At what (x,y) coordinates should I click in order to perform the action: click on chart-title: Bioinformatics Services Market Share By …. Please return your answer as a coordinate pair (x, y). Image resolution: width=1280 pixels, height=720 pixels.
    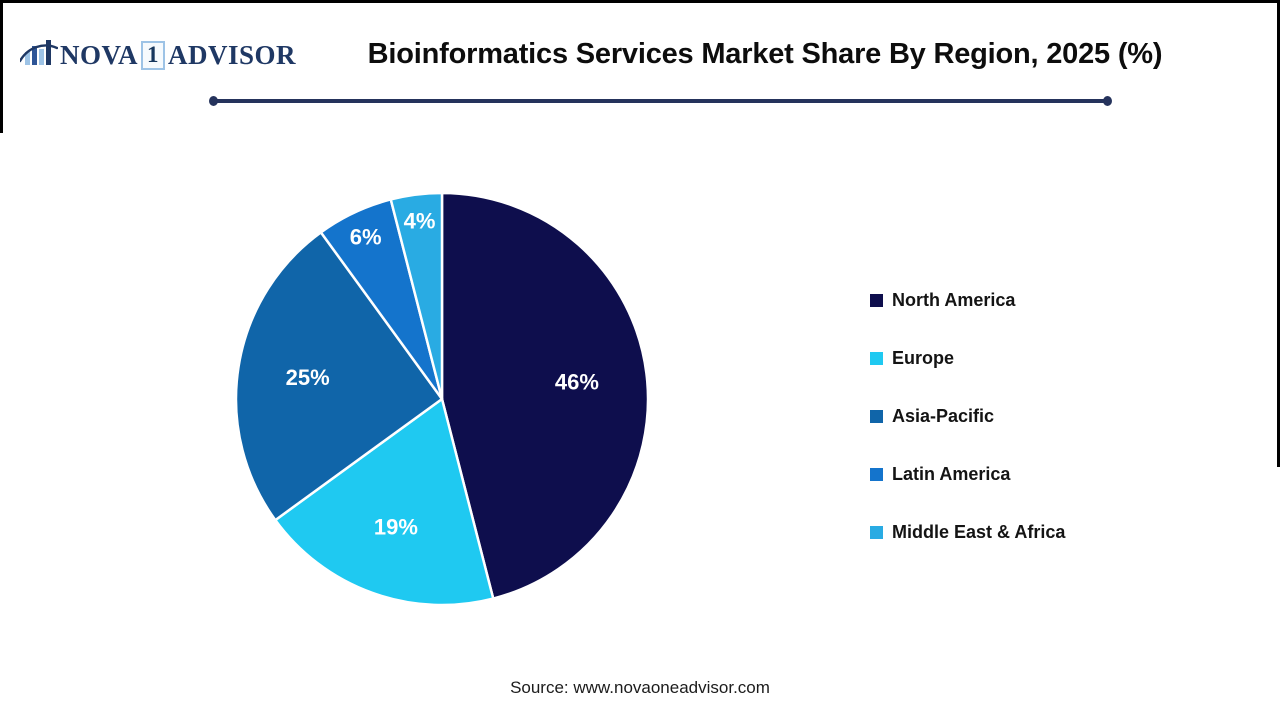
    Looking at the image, I should click on (765, 54).